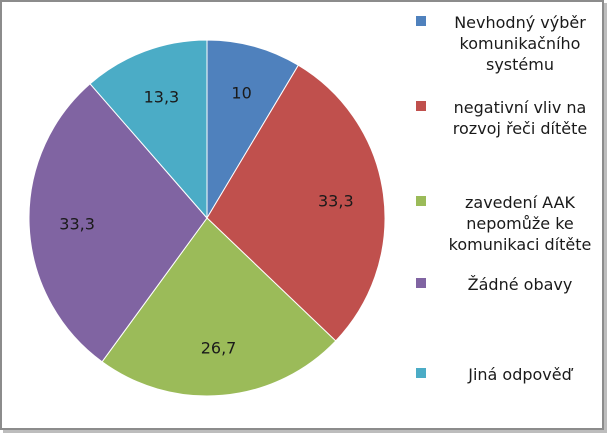  What do you see at coordinates (219, 347) in the screenshot?
I see `data-label-3: 26,7` at bounding box center [219, 347].